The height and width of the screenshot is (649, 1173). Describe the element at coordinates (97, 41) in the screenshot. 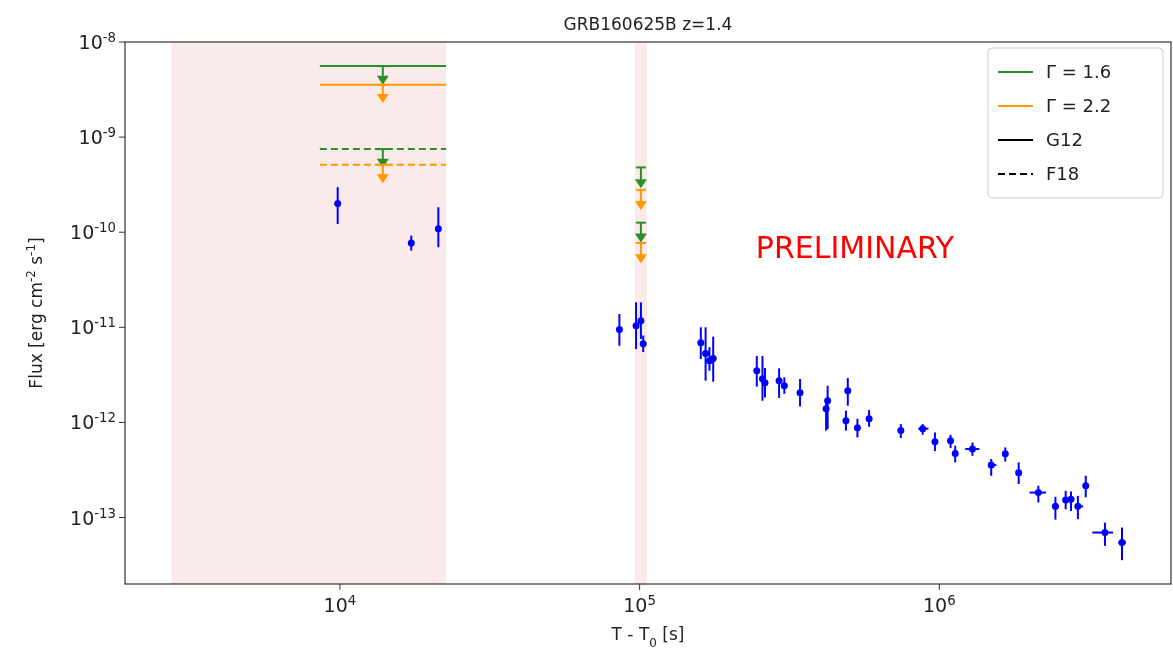

I see `y-tick-label: 10$^{-8}$` at that location.